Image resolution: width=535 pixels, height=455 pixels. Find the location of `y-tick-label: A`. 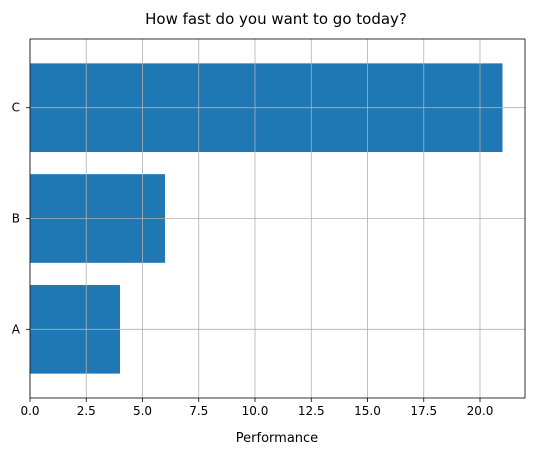

y-tick-label: A is located at coordinates (16, 329).